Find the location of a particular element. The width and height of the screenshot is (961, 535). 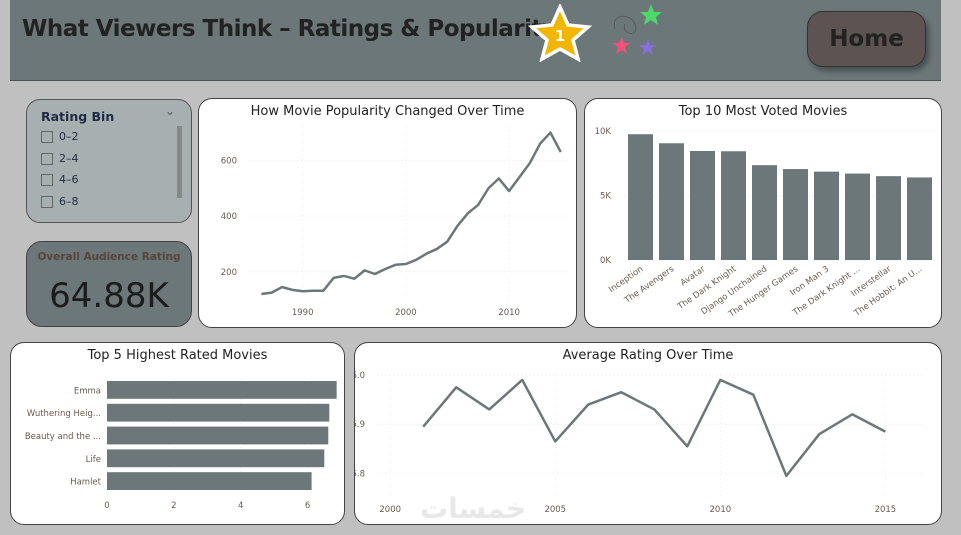

x-tick-label: 2 is located at coordinates (173, 506).